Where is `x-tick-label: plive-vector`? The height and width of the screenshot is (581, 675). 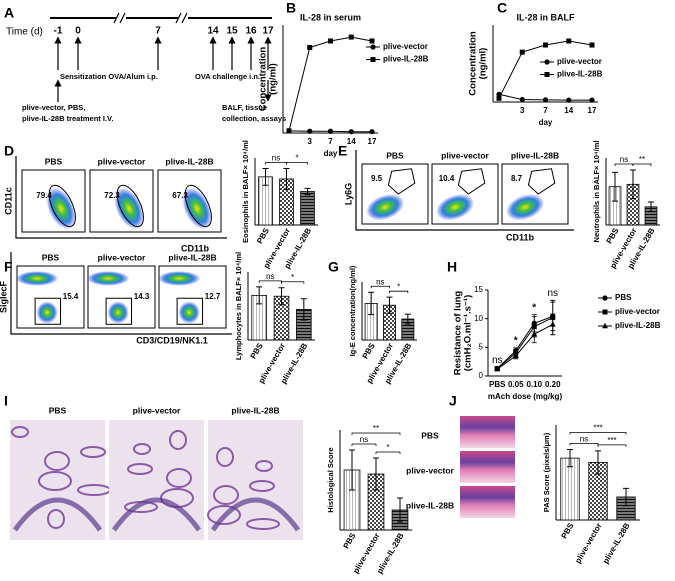 x-tick-label: plive-vector is located at coordinates (588, 543).